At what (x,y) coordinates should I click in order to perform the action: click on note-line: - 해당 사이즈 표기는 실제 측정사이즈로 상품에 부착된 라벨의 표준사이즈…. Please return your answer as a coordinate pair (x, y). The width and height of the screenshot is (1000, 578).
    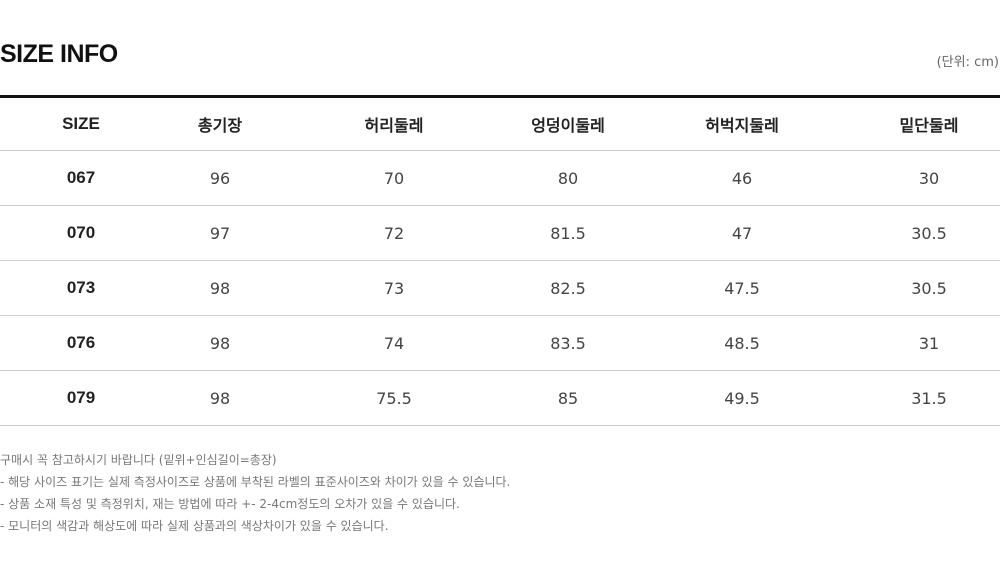
    Looking at the image, I should click on (255, 482).